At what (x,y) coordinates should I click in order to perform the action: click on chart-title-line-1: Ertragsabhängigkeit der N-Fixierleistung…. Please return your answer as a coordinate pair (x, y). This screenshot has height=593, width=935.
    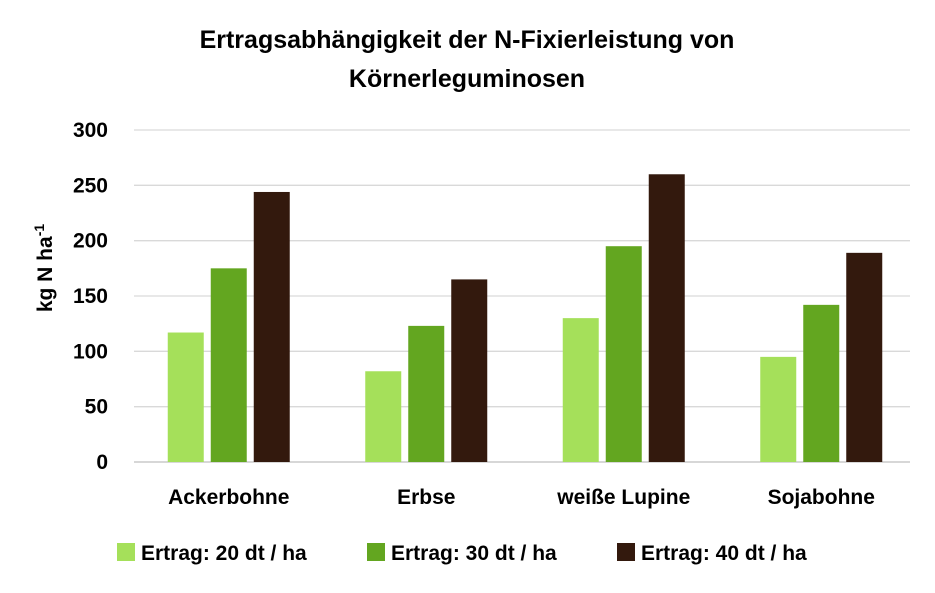
    Looking at the image, I should click on (467, 40).